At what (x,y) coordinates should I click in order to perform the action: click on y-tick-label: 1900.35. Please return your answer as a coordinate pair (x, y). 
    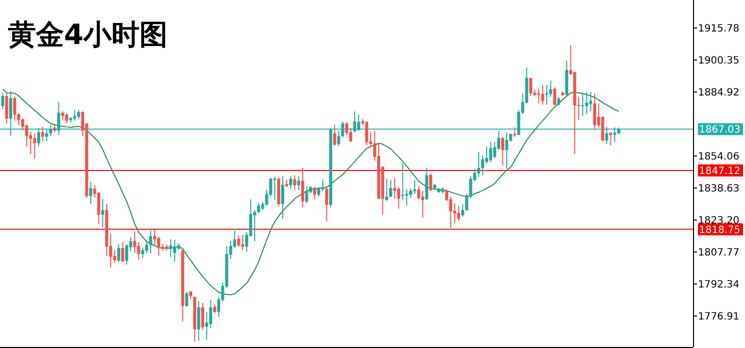
    Looking at the image, I should click on (719, 61).